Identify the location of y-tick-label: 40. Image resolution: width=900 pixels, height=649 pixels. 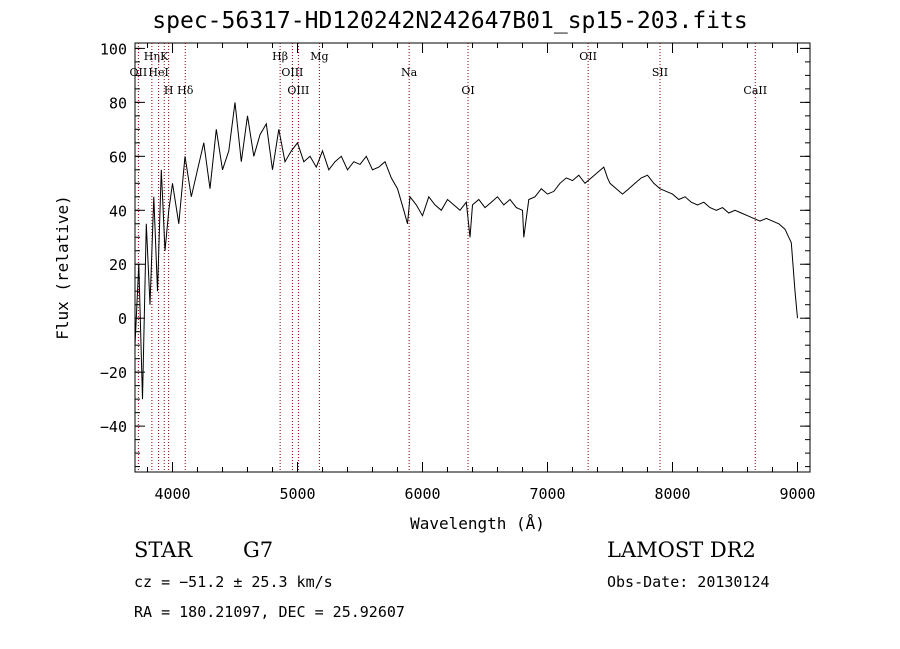
(118, 211).